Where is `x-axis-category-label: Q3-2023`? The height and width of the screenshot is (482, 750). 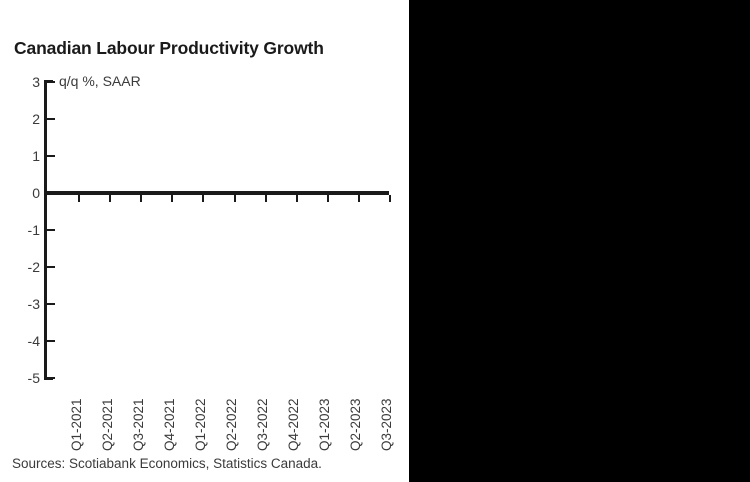 x-axis-category-label: Q3-2023 is located at coordinates (387, 424).